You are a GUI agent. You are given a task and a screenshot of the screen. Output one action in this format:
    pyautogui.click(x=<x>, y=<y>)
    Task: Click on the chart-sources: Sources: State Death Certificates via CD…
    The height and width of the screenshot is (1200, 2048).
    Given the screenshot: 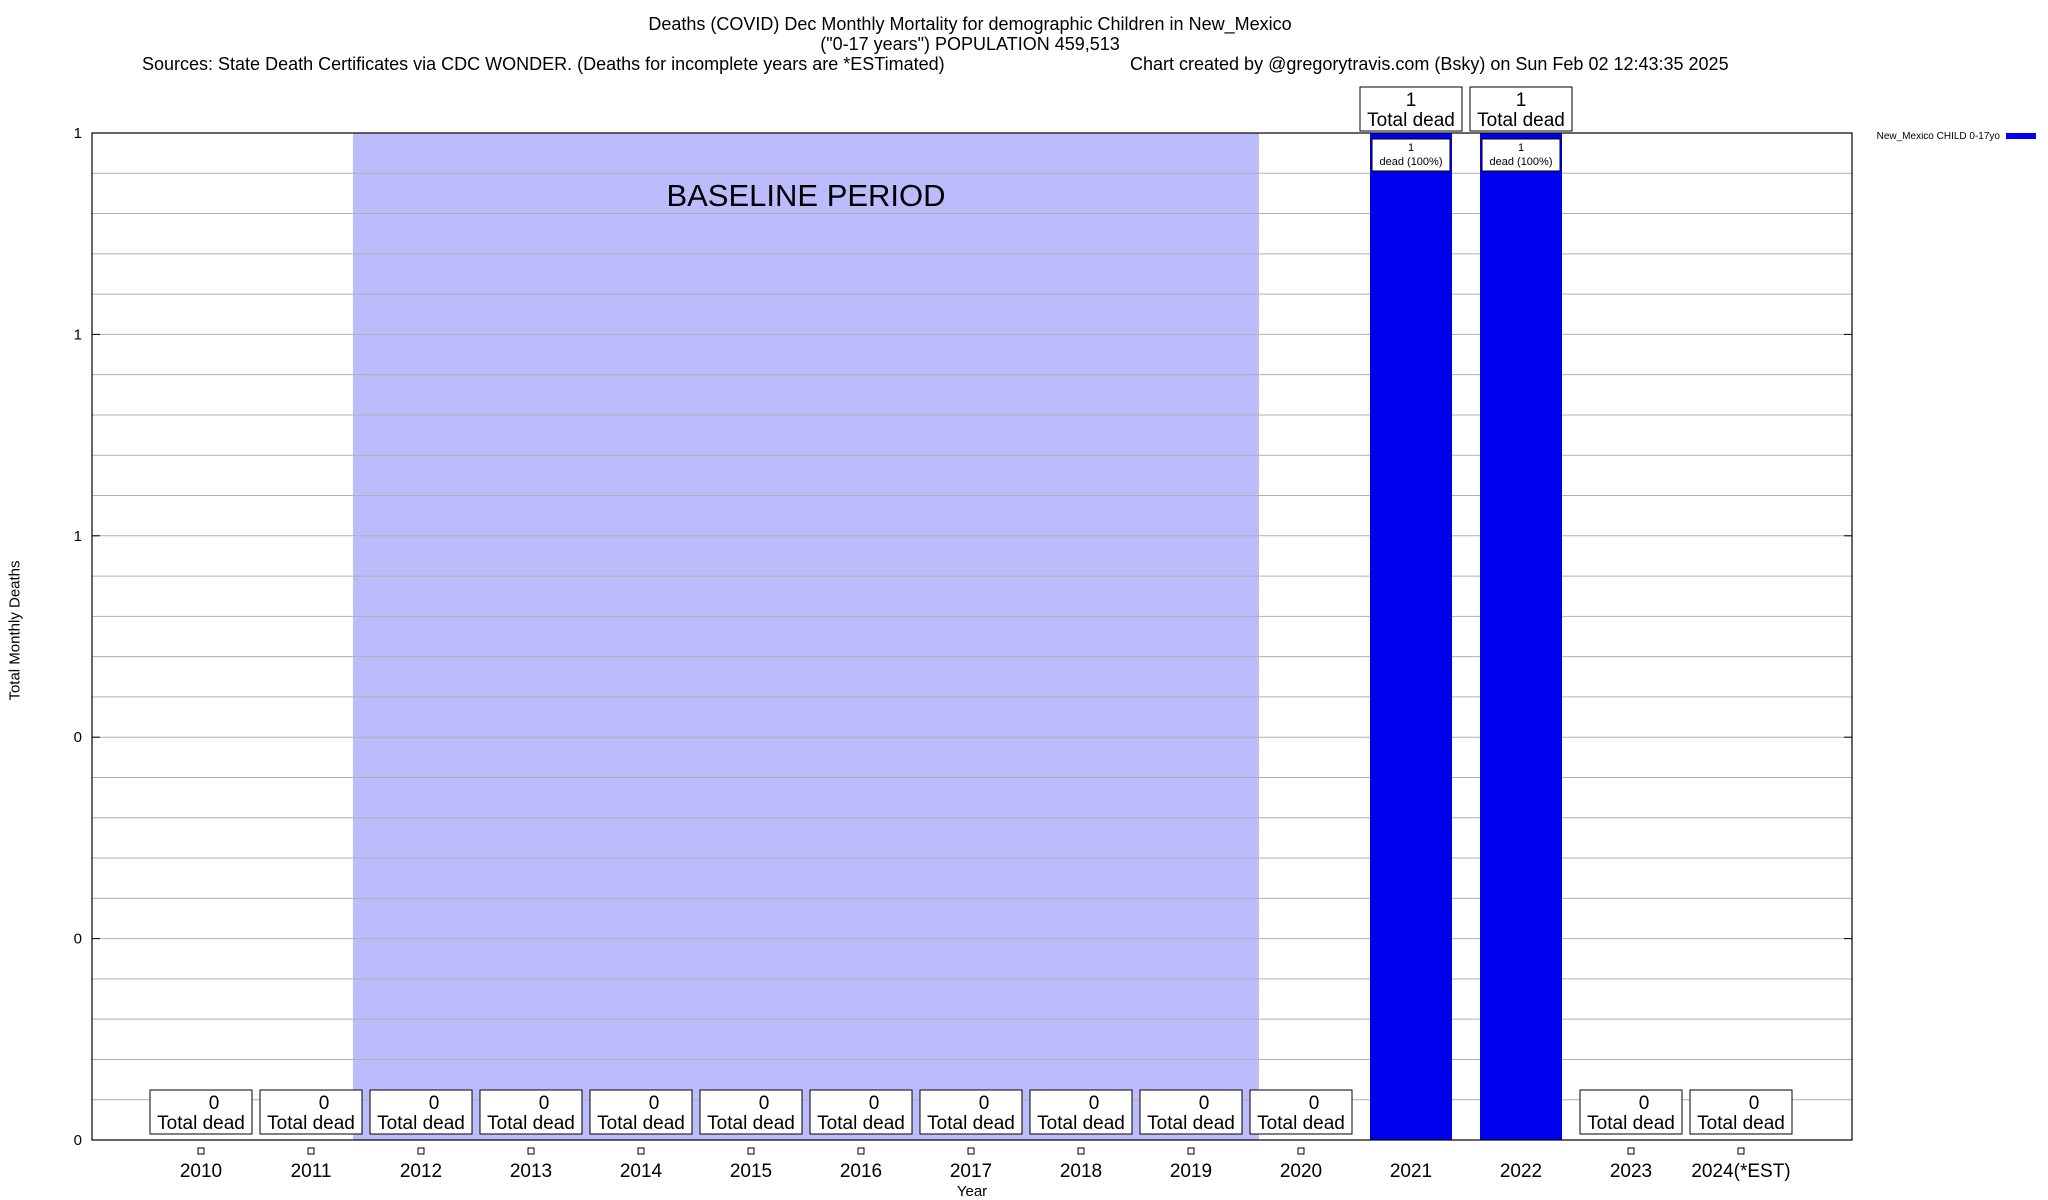 What is the action you would take?
    pyautogui.click(x=543, y=64)
    